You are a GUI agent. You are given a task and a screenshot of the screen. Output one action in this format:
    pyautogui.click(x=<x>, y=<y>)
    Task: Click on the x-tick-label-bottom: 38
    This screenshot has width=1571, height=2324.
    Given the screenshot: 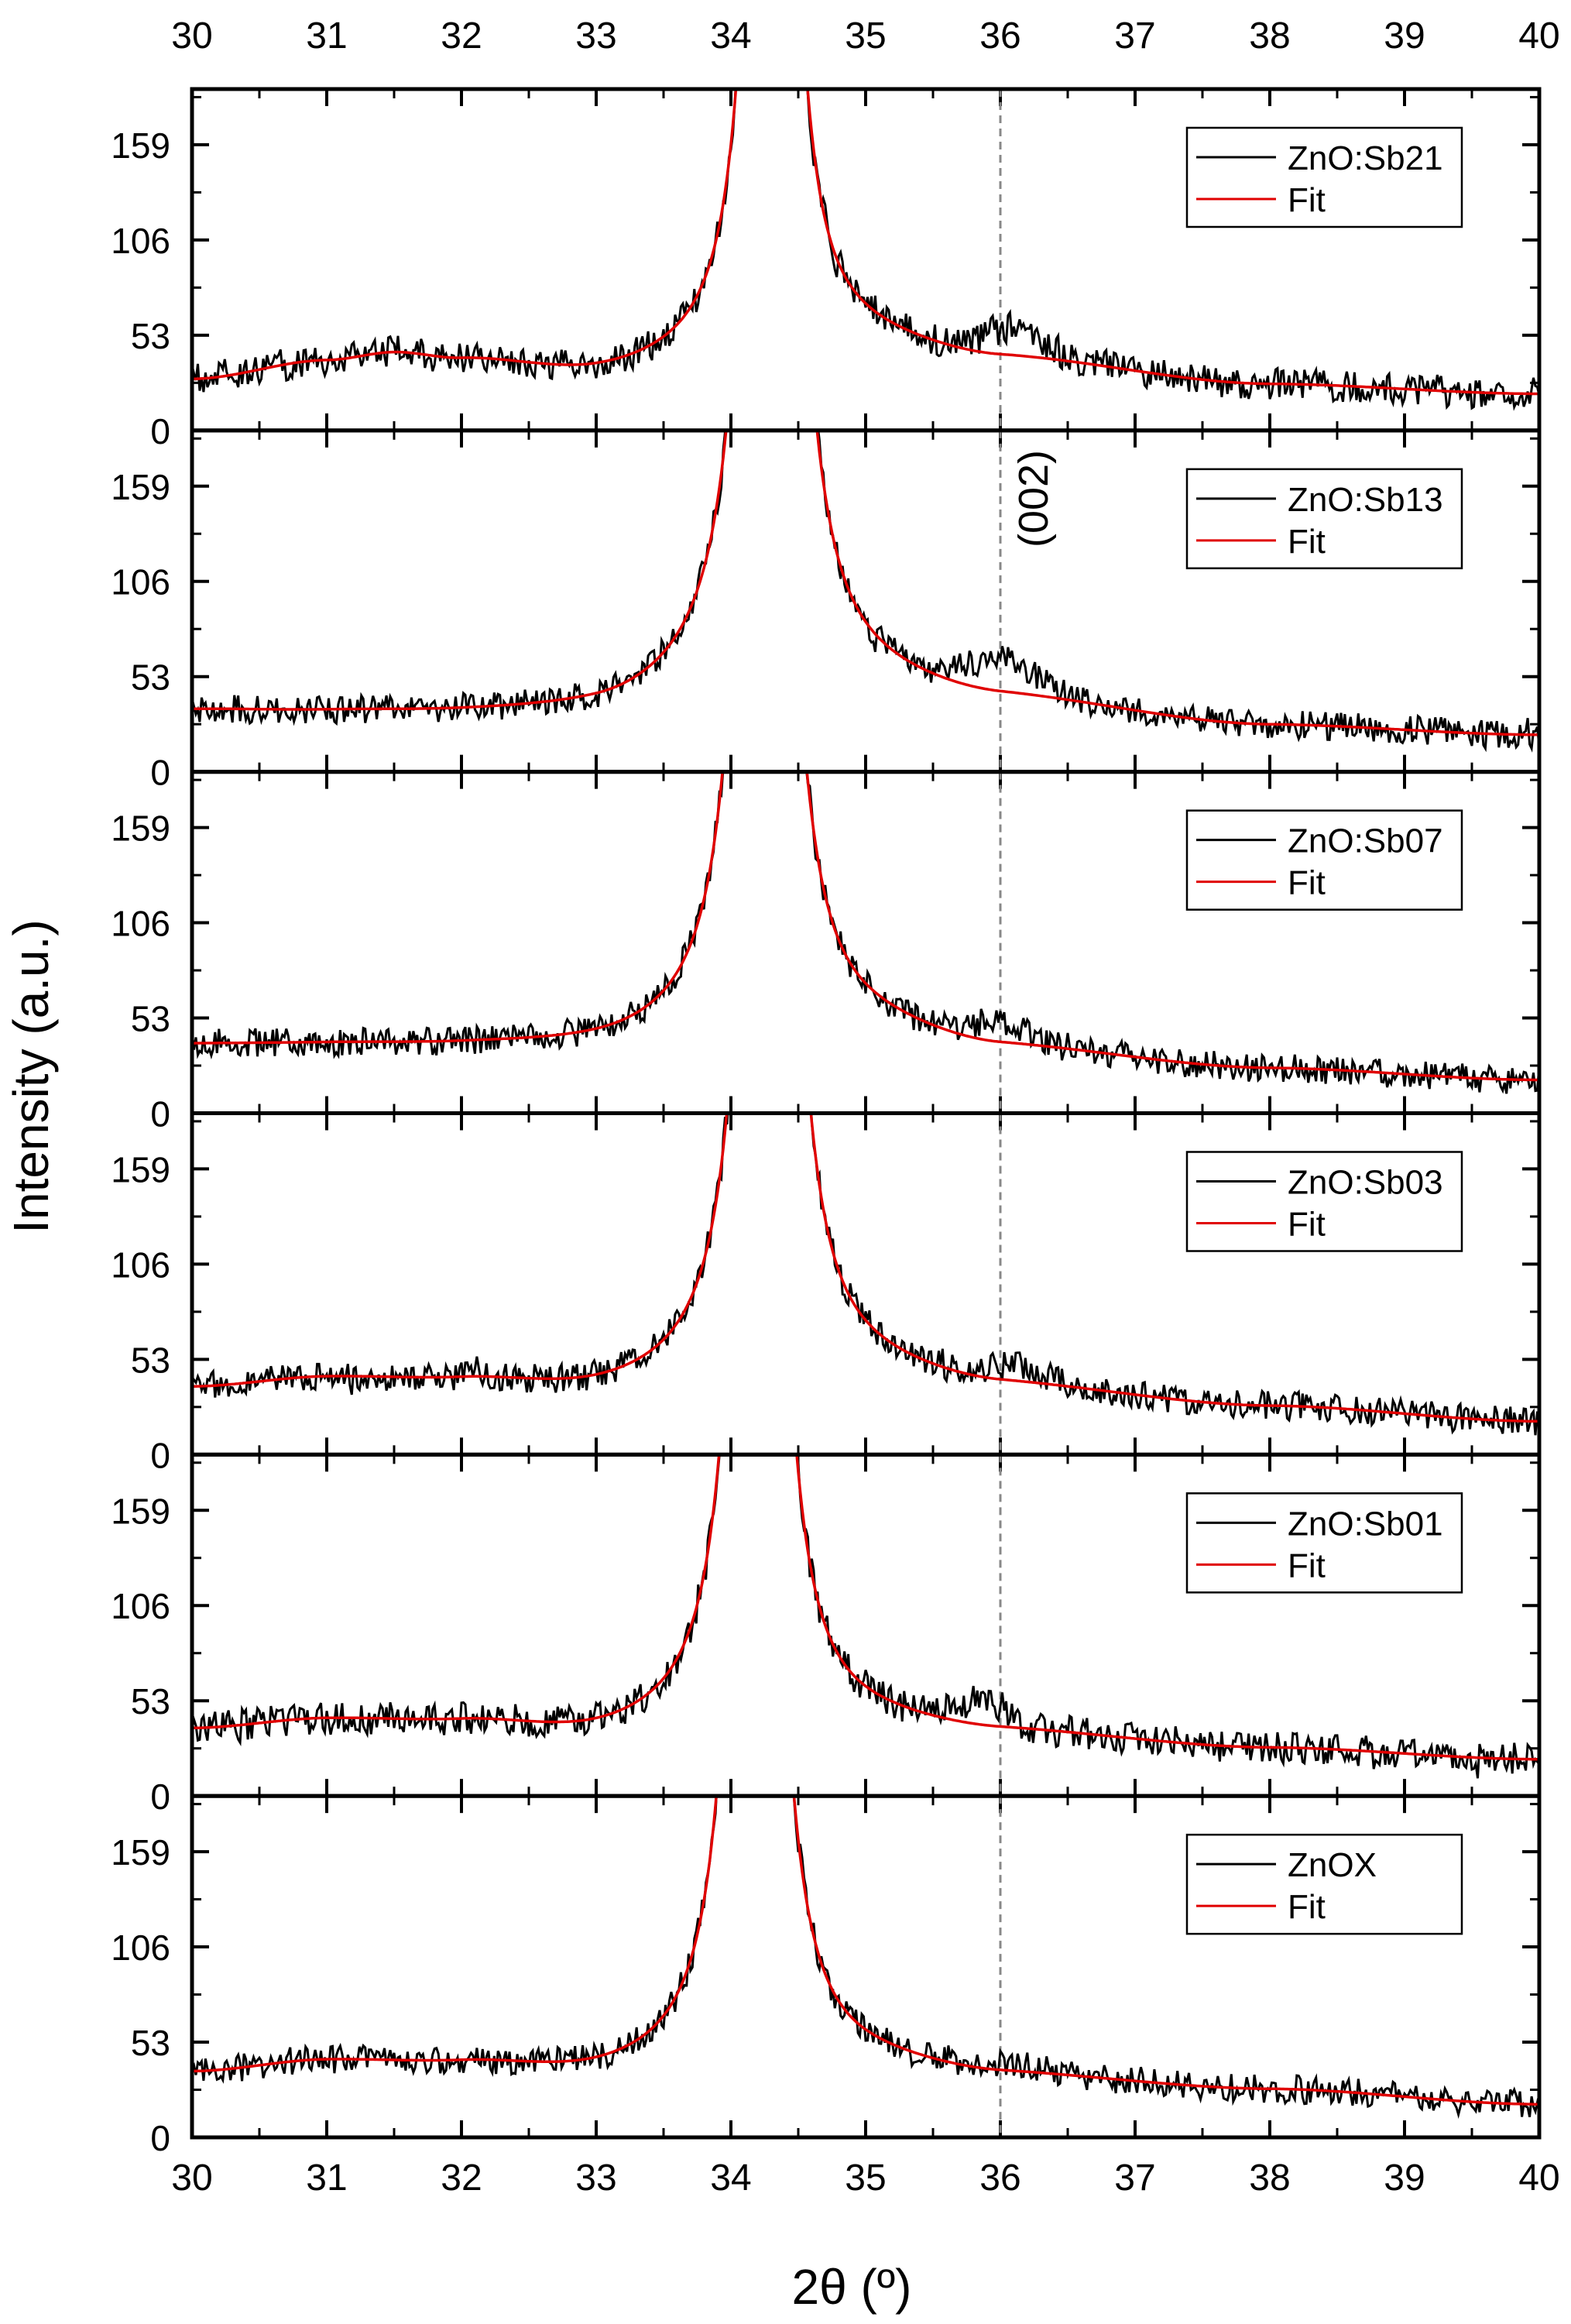 What is the action you would take?
    pyautogui.click(x=1269, y=2178)
    